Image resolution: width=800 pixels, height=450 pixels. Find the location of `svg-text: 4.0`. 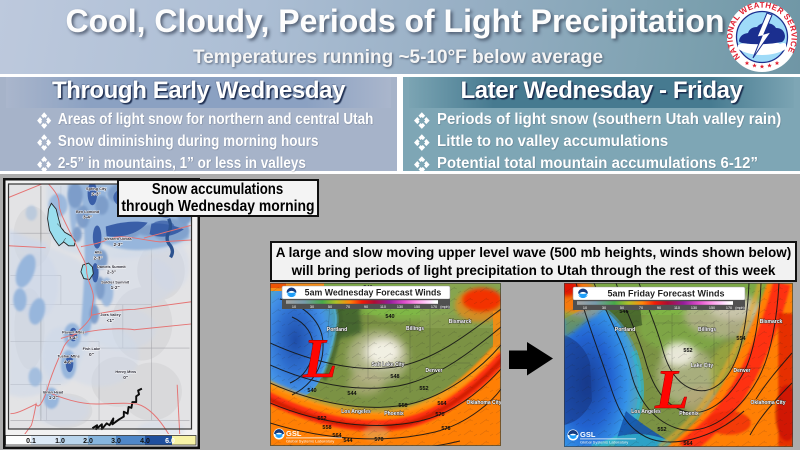

svg-text: 4.0 is located at coordinates (145, 441).